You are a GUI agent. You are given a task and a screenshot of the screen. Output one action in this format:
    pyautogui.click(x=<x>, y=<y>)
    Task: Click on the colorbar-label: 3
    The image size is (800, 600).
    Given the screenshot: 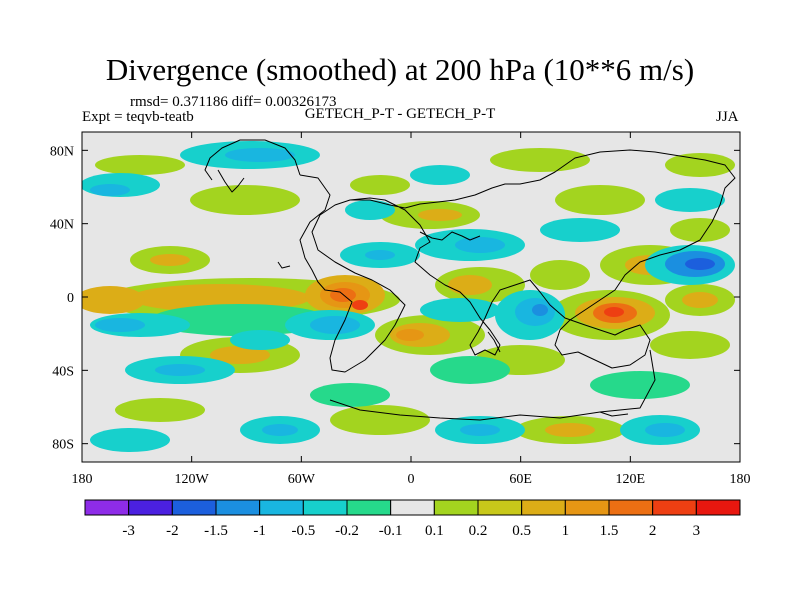 What is the action you would take?
    pyautogui.click(x=697, y=531)
    